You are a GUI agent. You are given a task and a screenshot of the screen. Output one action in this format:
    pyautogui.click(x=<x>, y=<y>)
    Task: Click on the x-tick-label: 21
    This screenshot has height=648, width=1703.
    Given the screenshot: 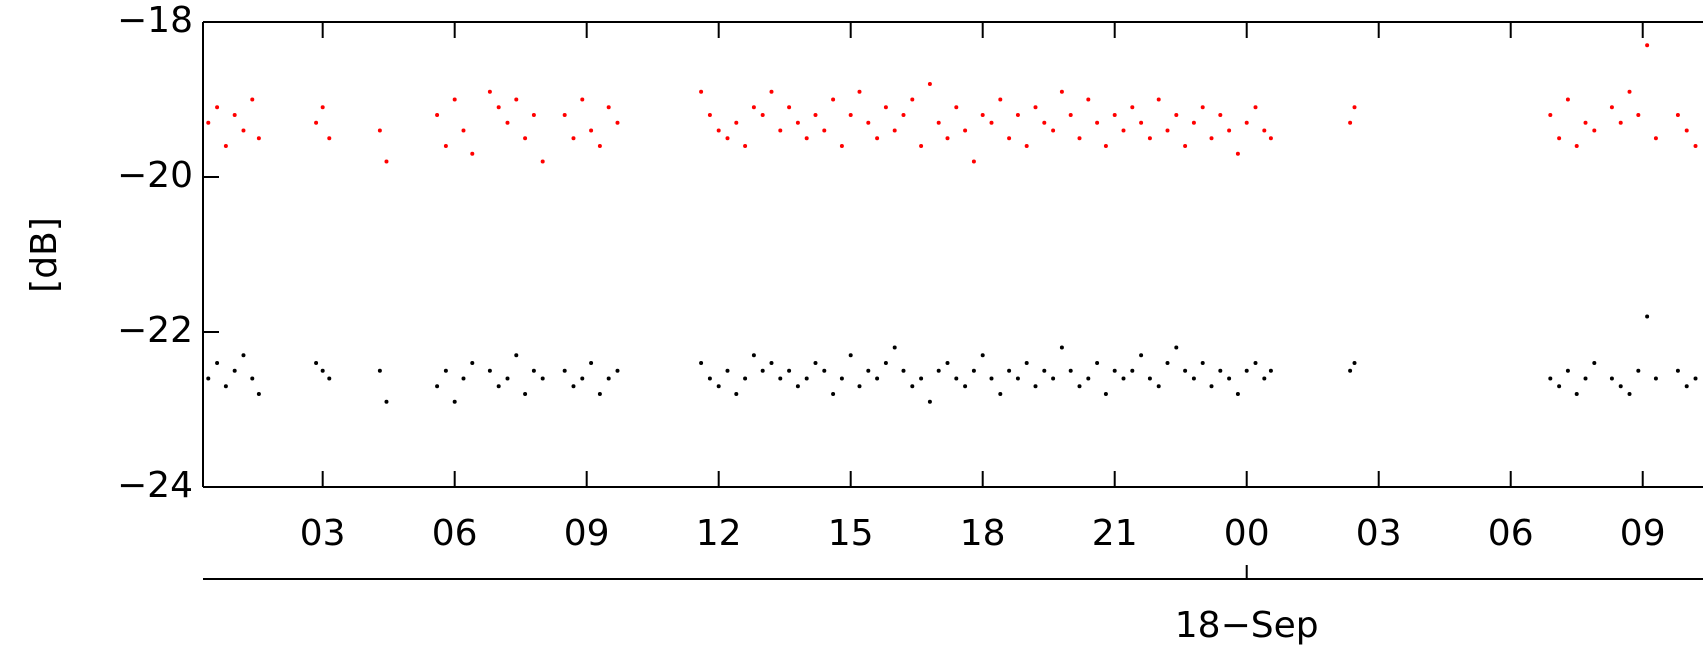 What is the action you would take?
    pyautogui.click(x=1115, y=533)
    